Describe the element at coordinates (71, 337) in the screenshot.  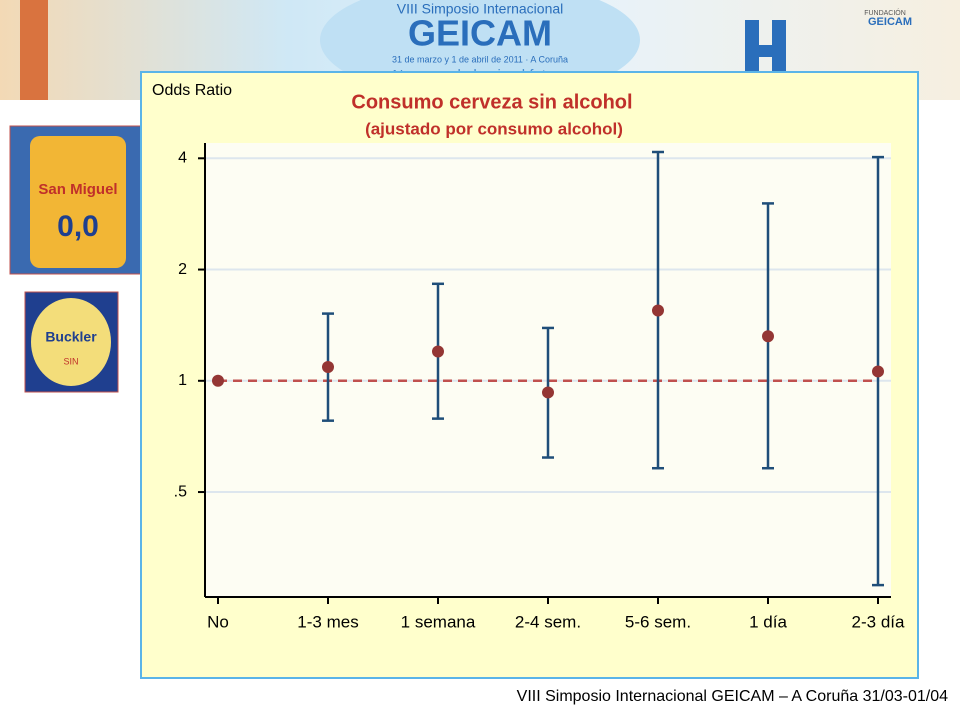
I see `badge-brand: Buckler` at that location.